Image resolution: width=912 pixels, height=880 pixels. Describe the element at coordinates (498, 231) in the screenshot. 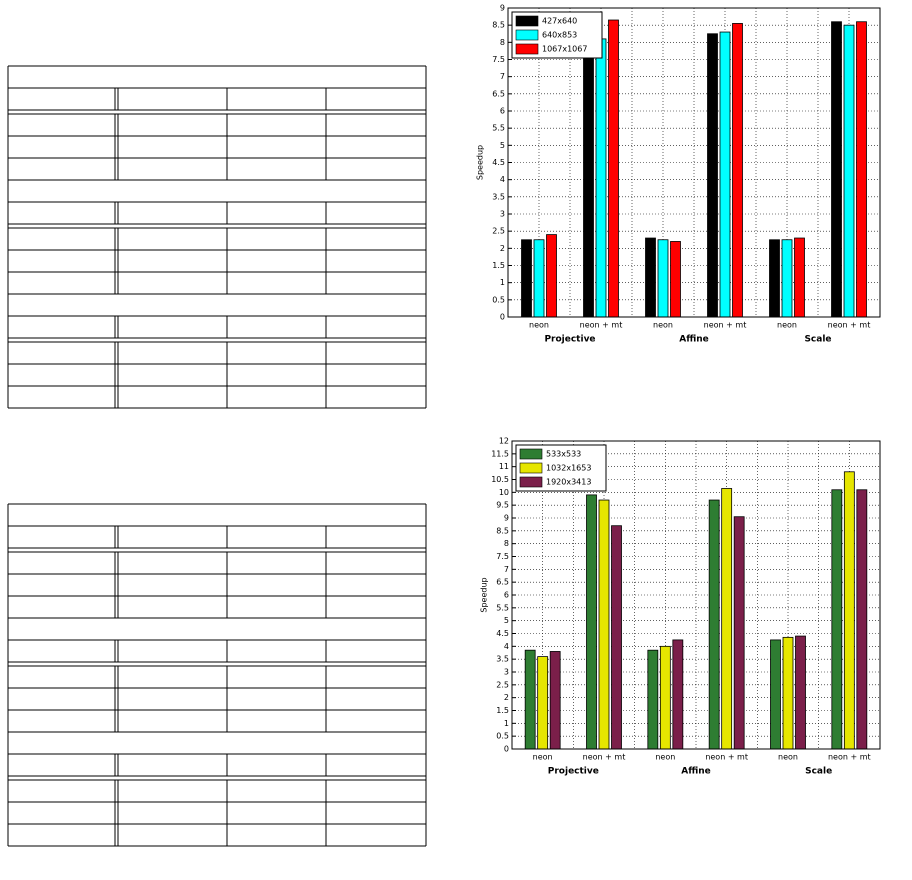

I see `y-tick-label: 2.5` at that location.